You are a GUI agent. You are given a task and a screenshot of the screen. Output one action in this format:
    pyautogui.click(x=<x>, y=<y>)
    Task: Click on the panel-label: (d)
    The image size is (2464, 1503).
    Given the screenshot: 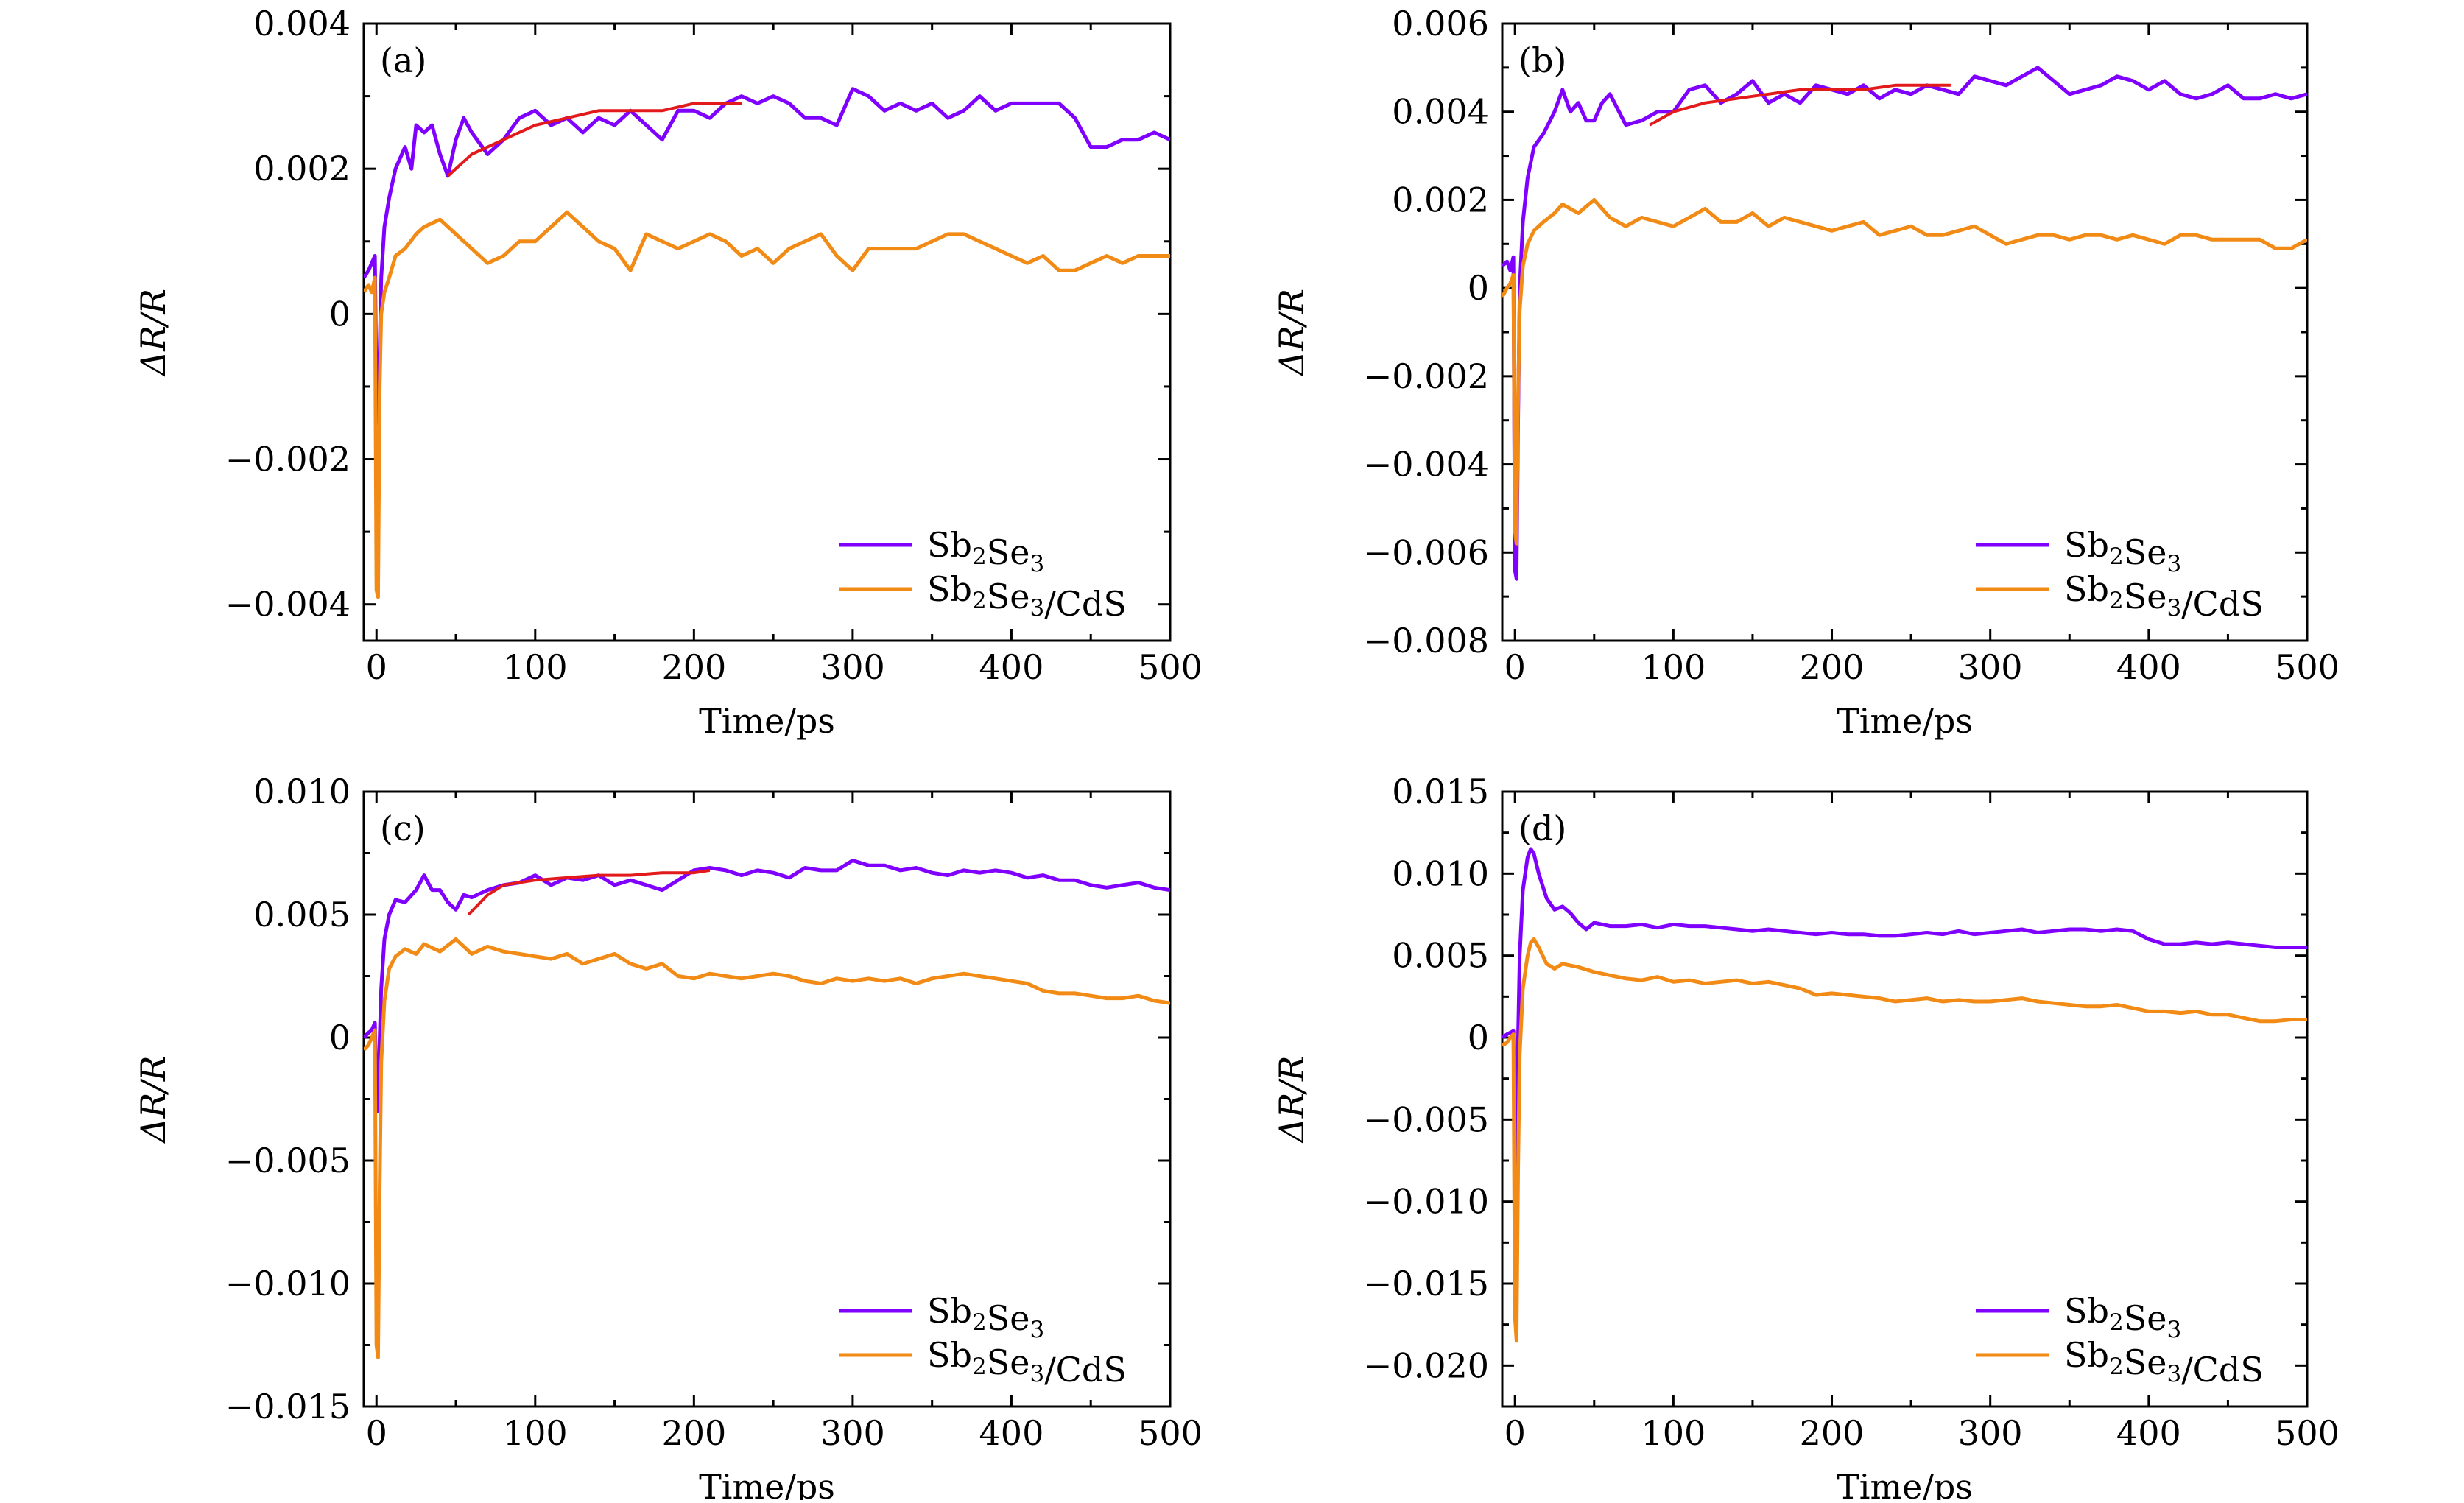 What is the action you would take?
    pyautogui.click(x=1542, y=828)
    